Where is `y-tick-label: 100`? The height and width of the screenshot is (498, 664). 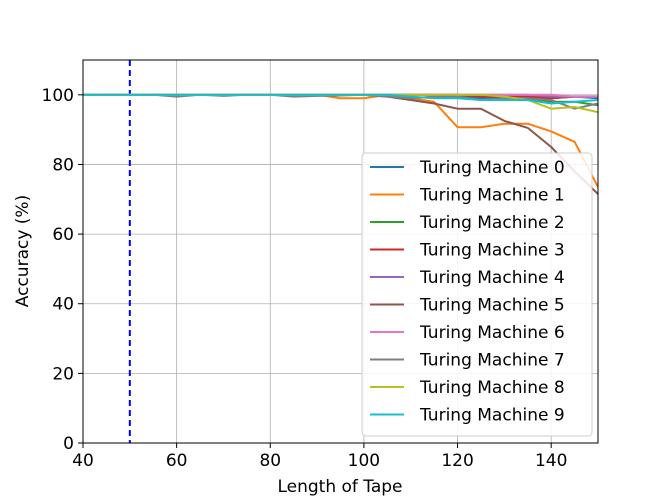
y-tick-label: 100 is located at coordinates (58, 96).